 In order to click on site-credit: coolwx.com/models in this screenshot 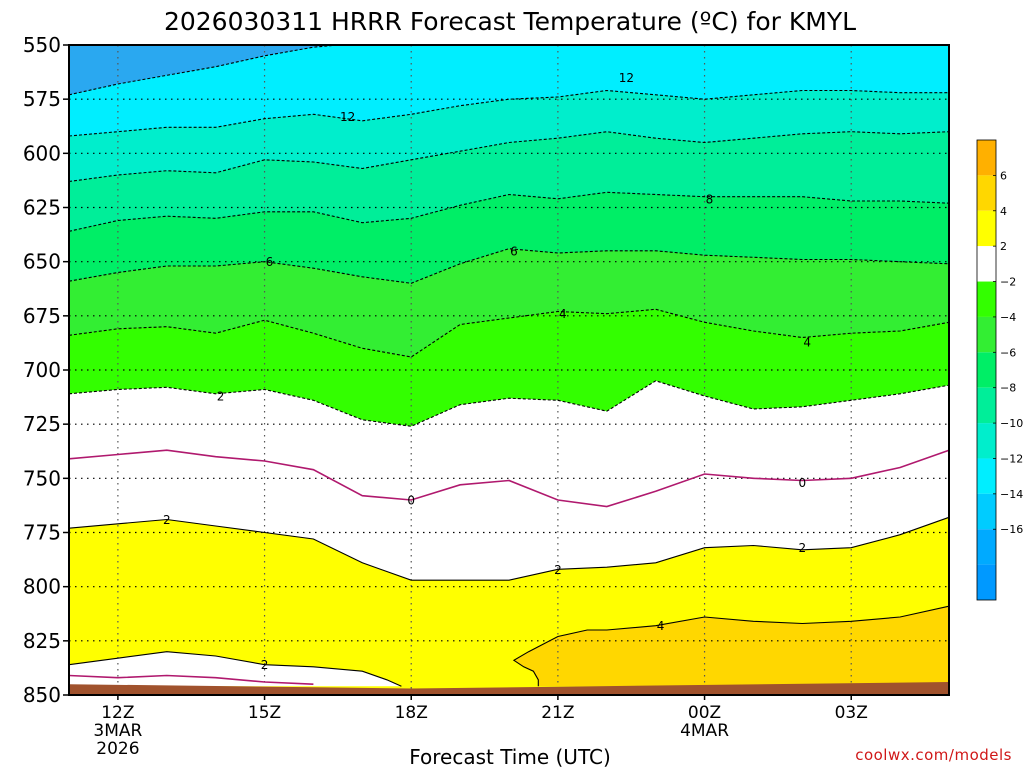, I will do `click(933, 755)`.